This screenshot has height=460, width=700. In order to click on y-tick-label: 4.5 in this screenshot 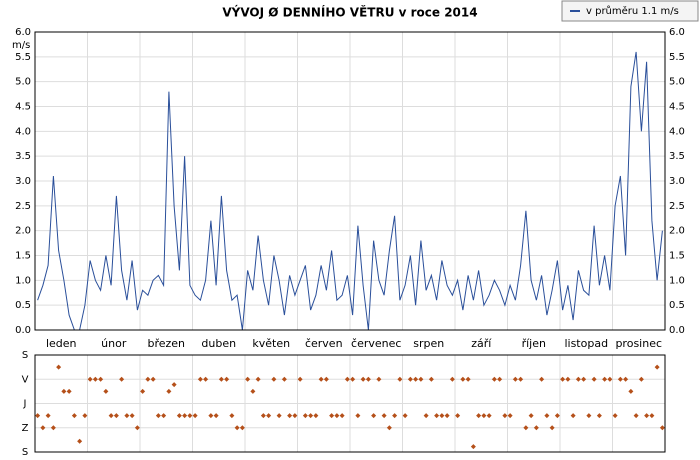, I will do `click(23, 107)`.